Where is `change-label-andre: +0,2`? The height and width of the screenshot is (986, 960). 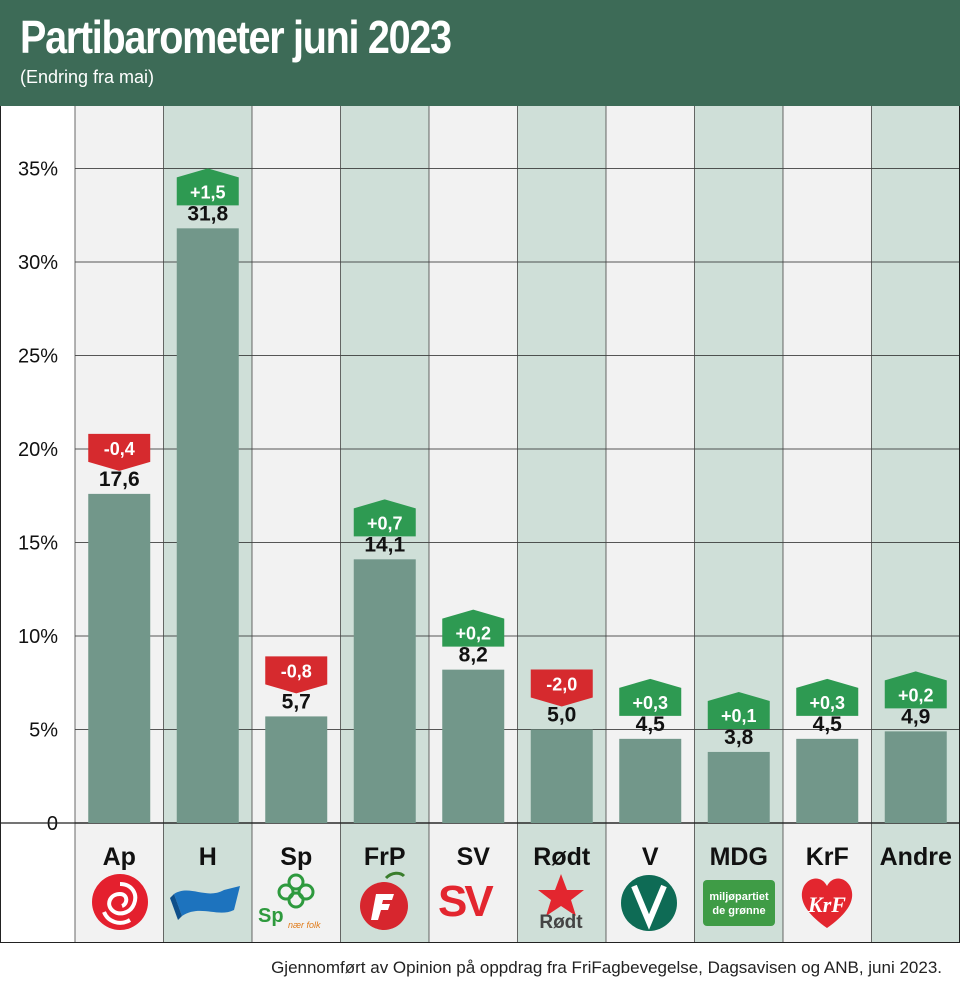
change-label-andre: +0,2 is located at coordinates (916, 695).